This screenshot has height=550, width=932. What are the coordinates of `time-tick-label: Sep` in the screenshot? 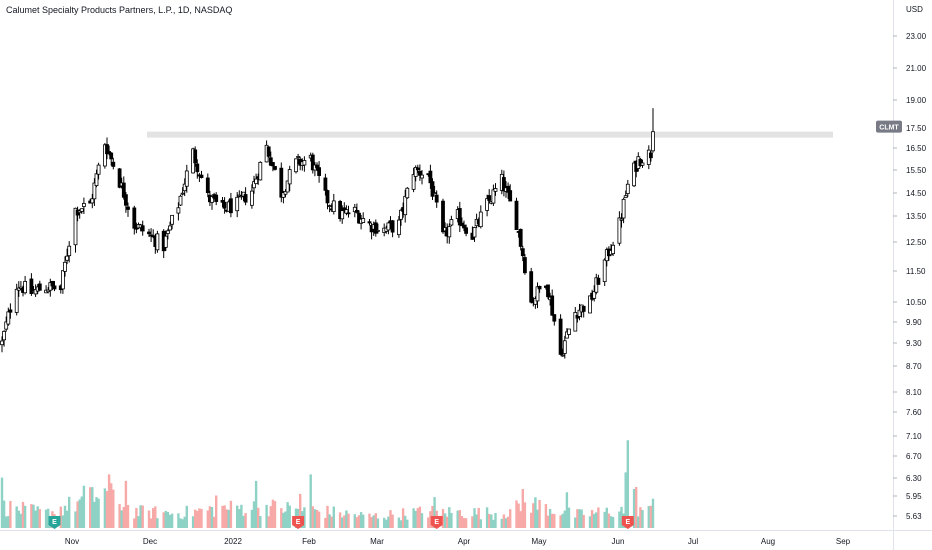 It's located at (843, 541).